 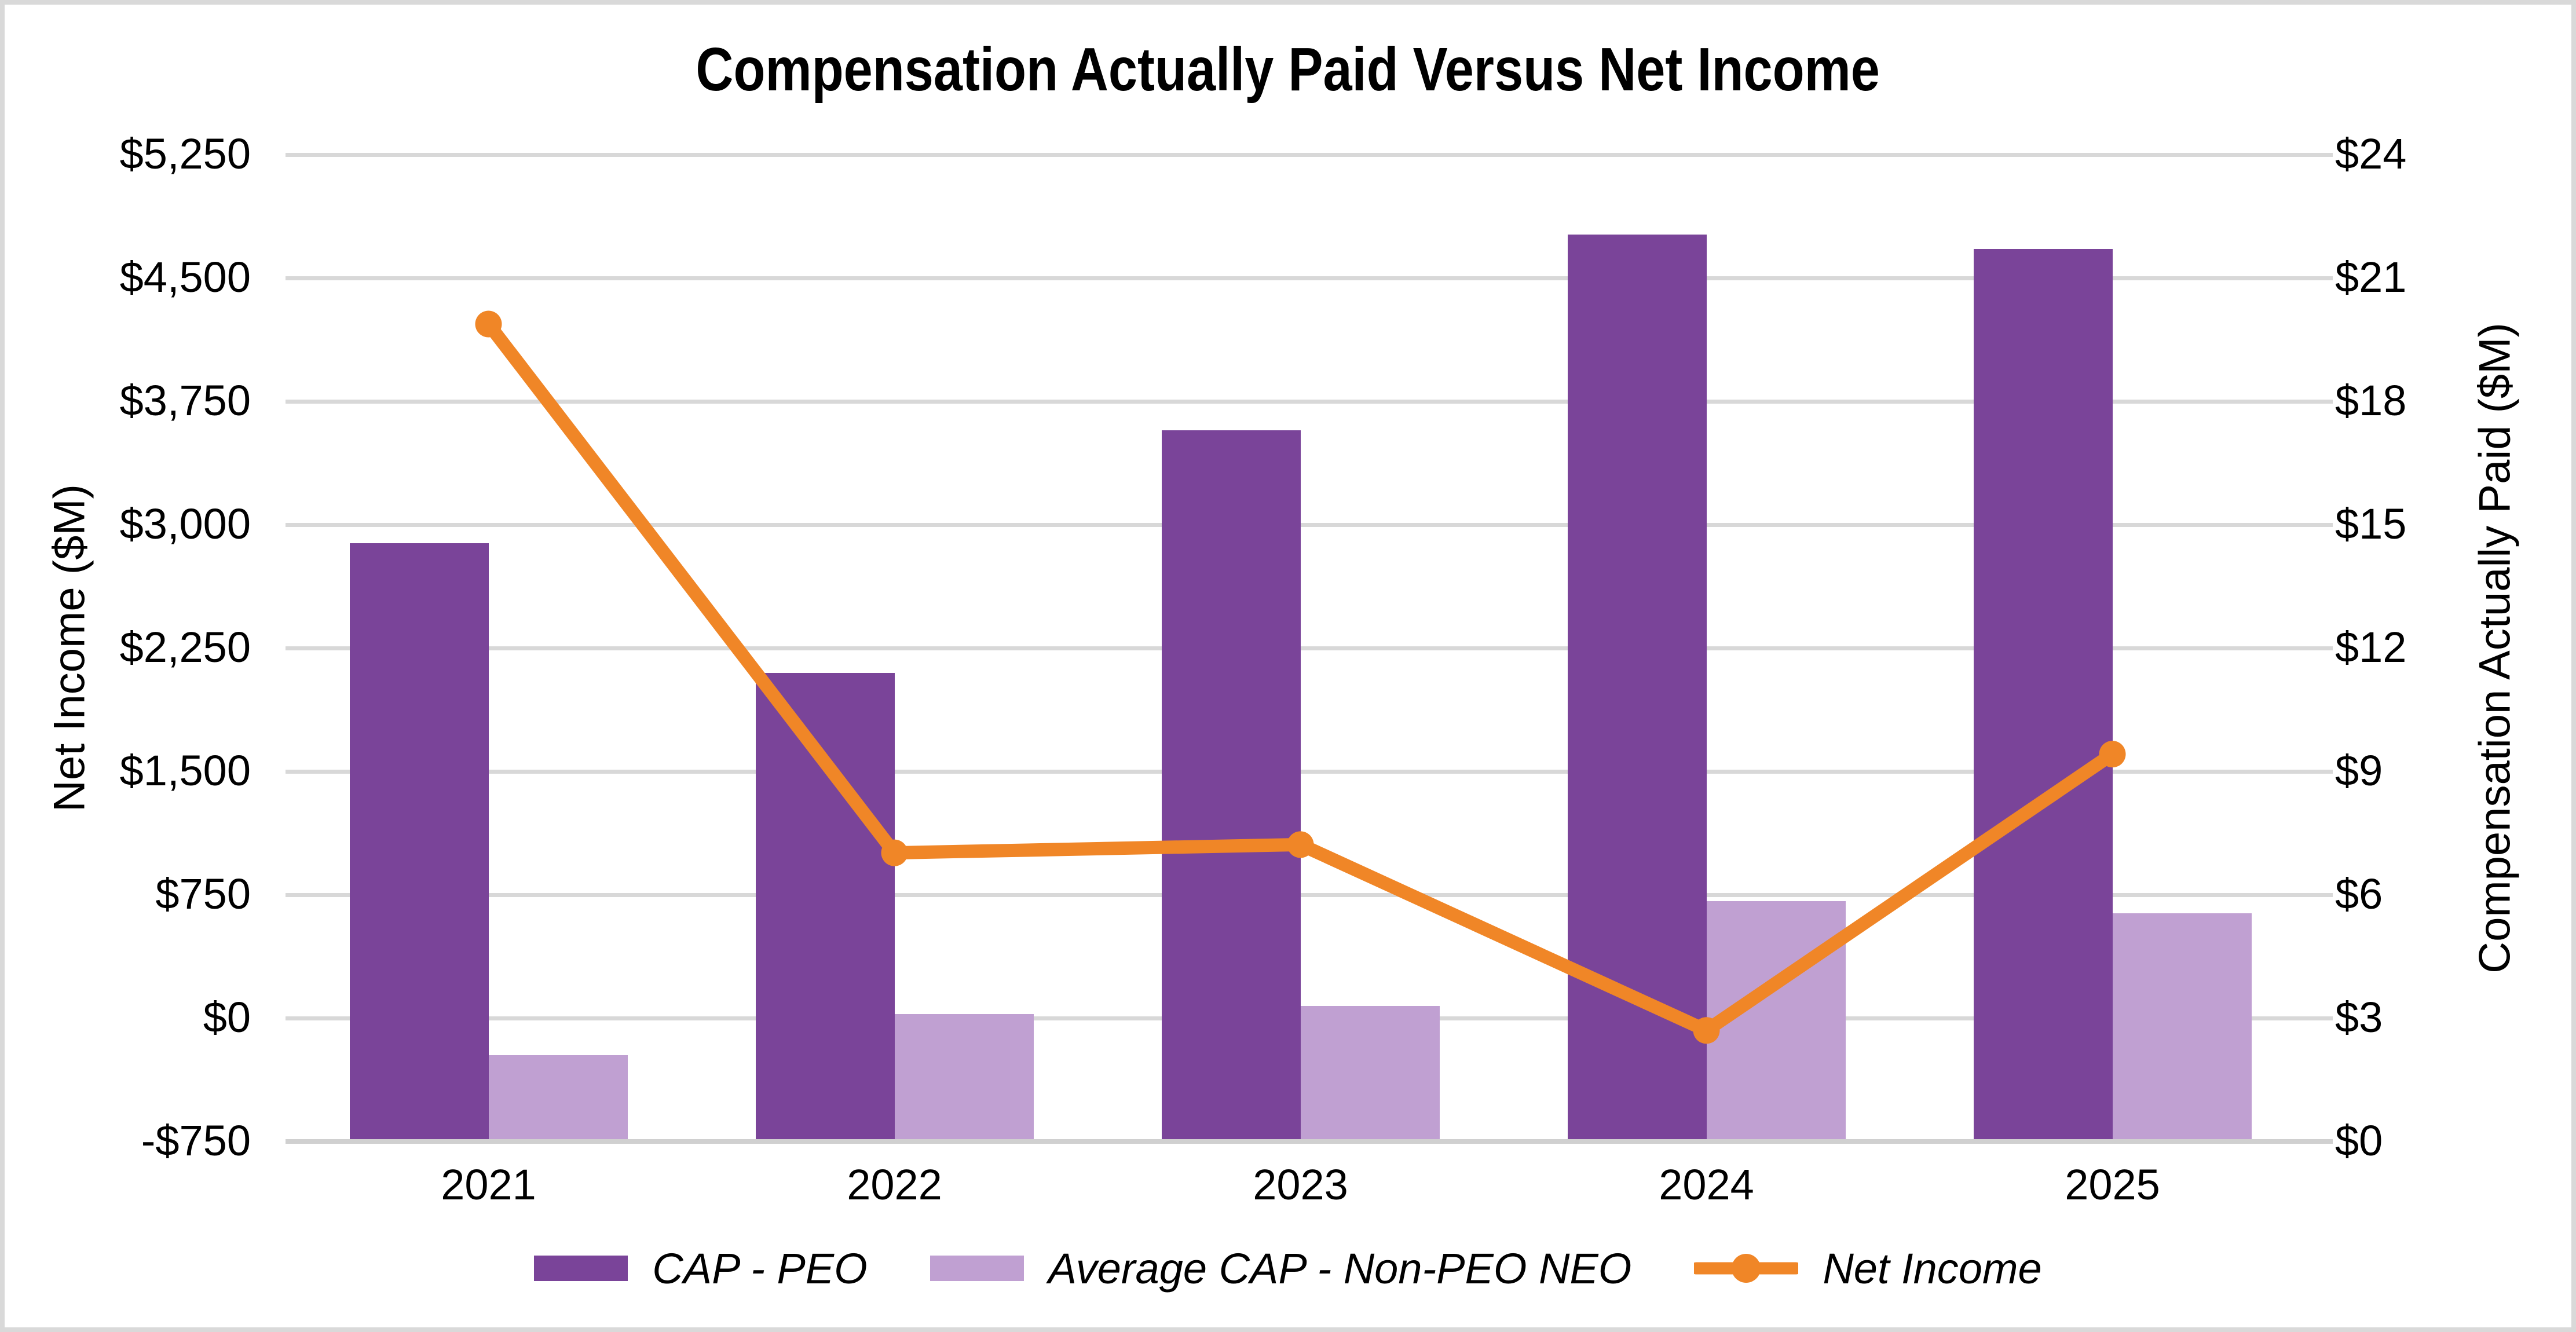 I want to click on bar-avg-cap-non-peo-neo-2023, so click(x=1370, y=1073).